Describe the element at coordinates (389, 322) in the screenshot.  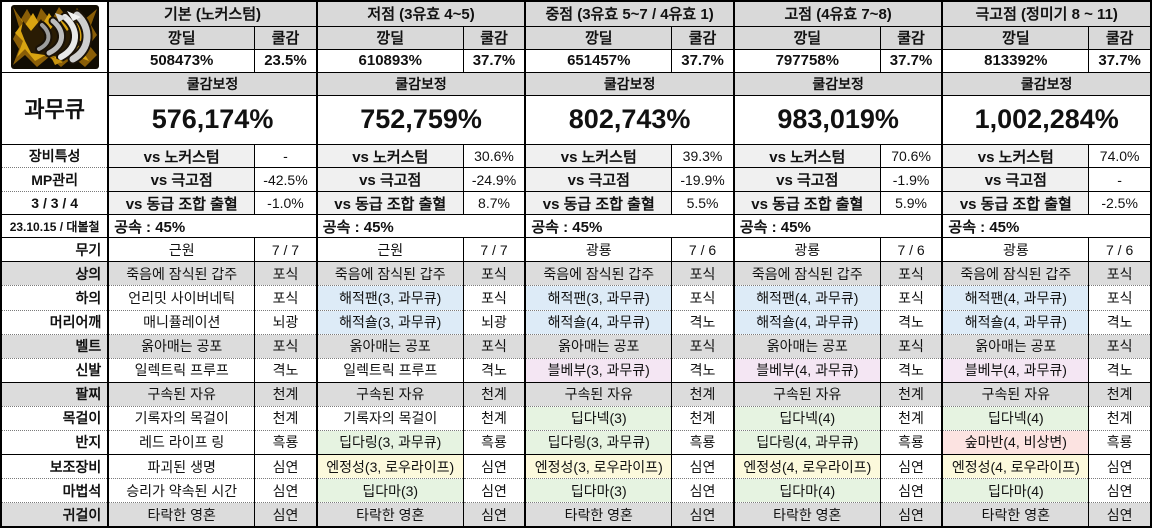
I see `equip-name-cell: 해적숄(3, 과무큐)` at that location.